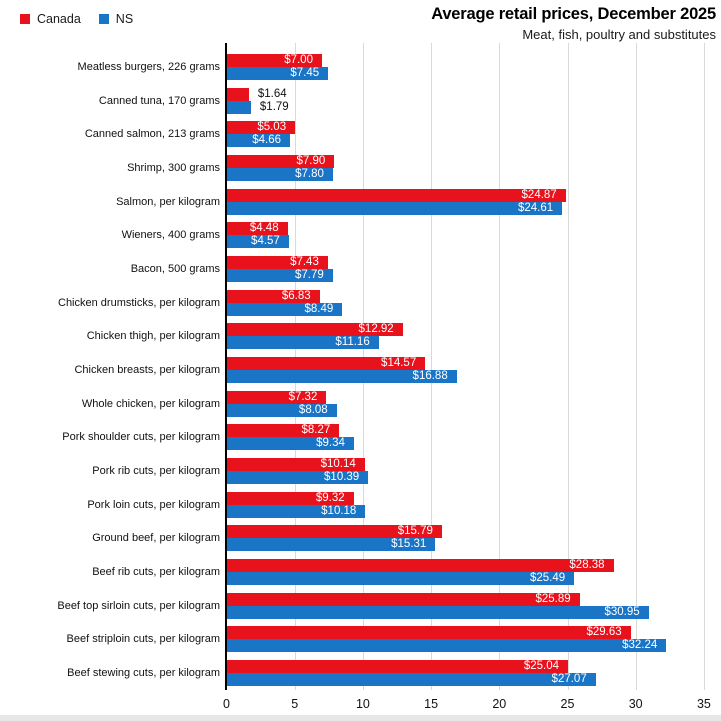 This screenshot has height=721, width=721. What do you see at coordinates (156, 538) in the screenshot?
I see `category-label: Ground beef, per kilogram` at bounding box center [156, 538].